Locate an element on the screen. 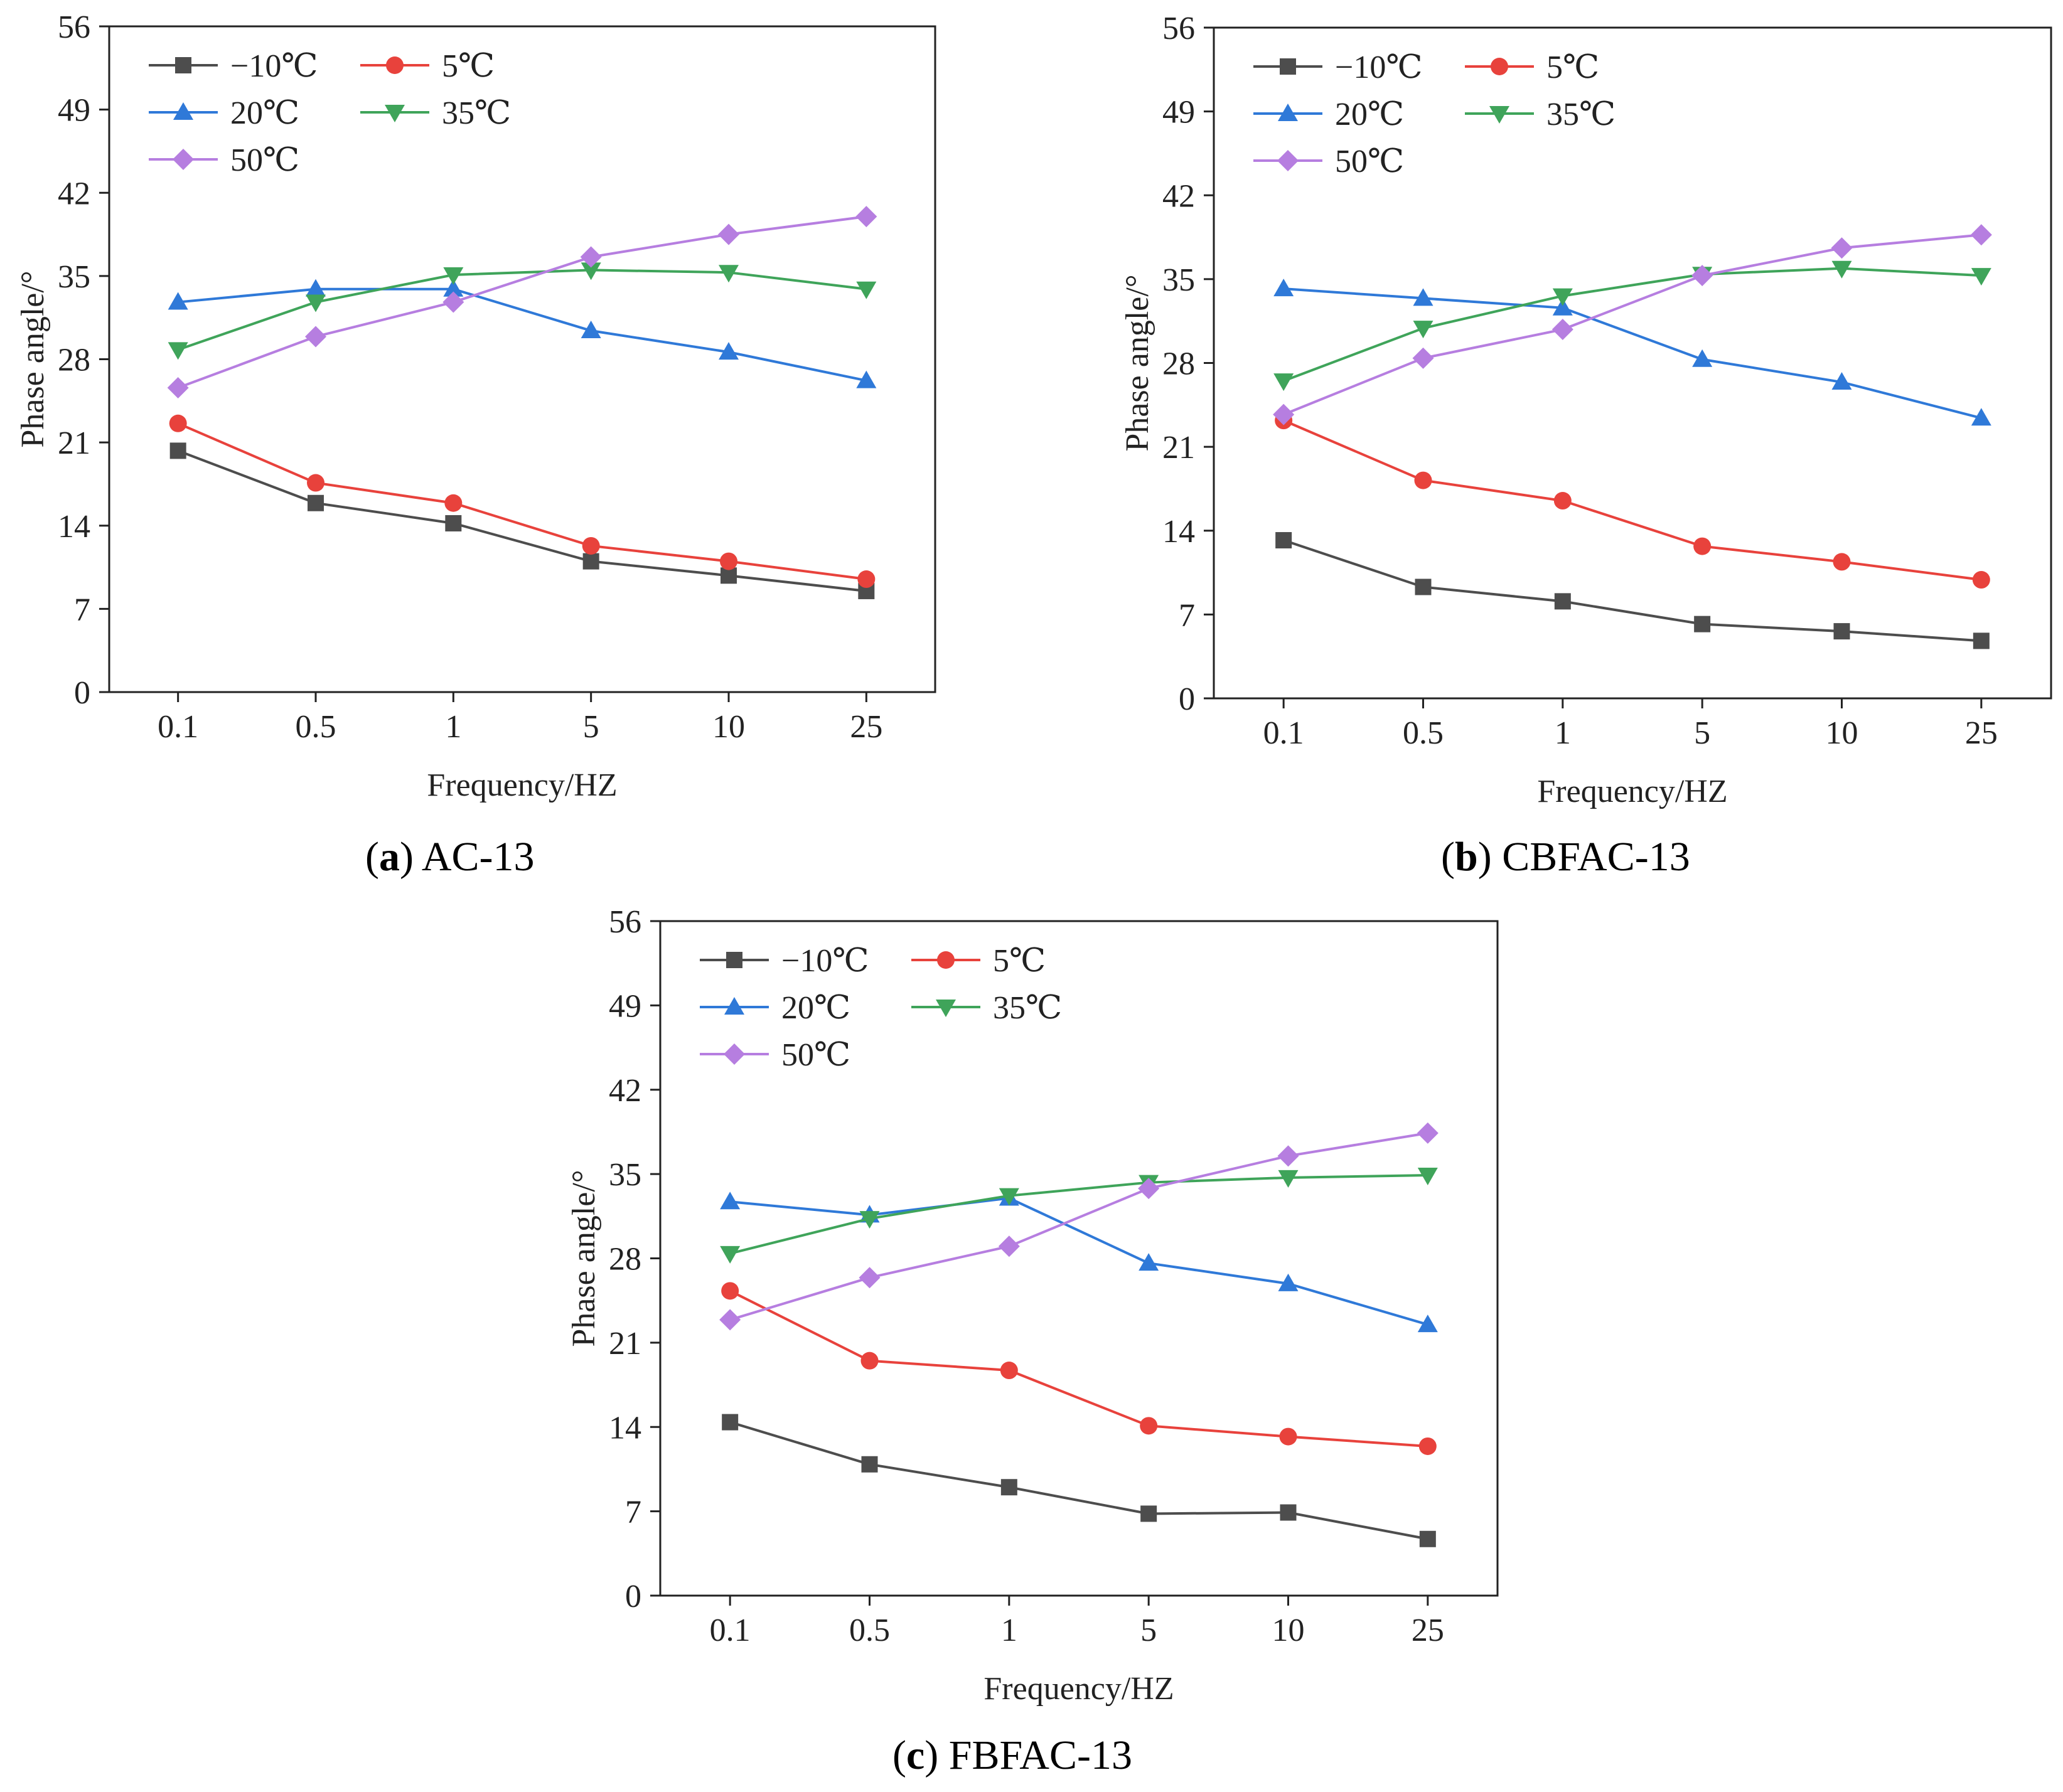 The image size is (2063, 1792). chart-b-xlabel: Frequency/HZ is located at coordinates (1632, 791).